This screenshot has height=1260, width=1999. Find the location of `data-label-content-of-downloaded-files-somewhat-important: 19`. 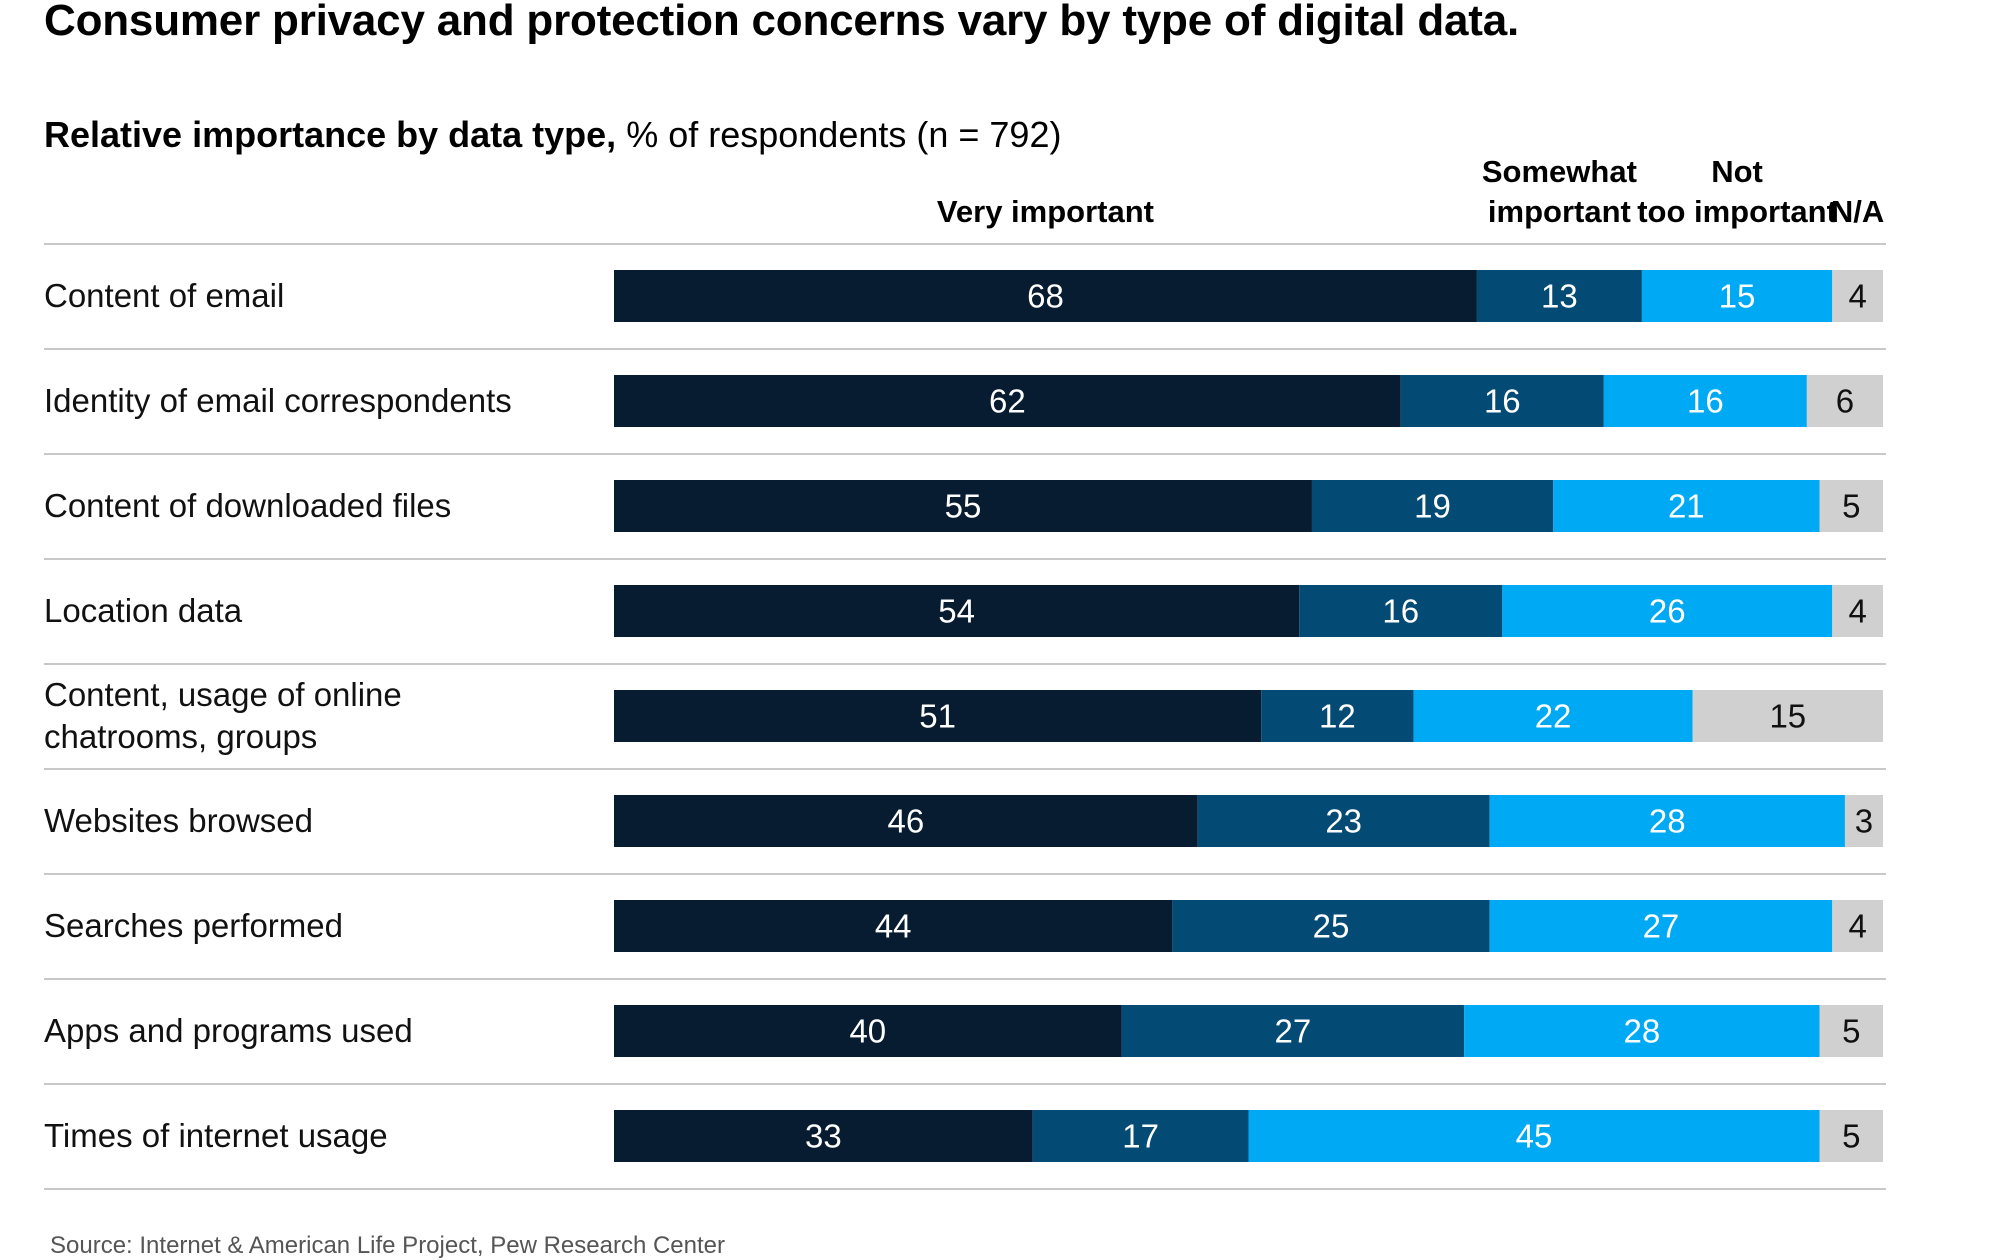

data-label-content-of-downloaded-files-somewhat-important: 19 is located at coordinates (1432, 506).